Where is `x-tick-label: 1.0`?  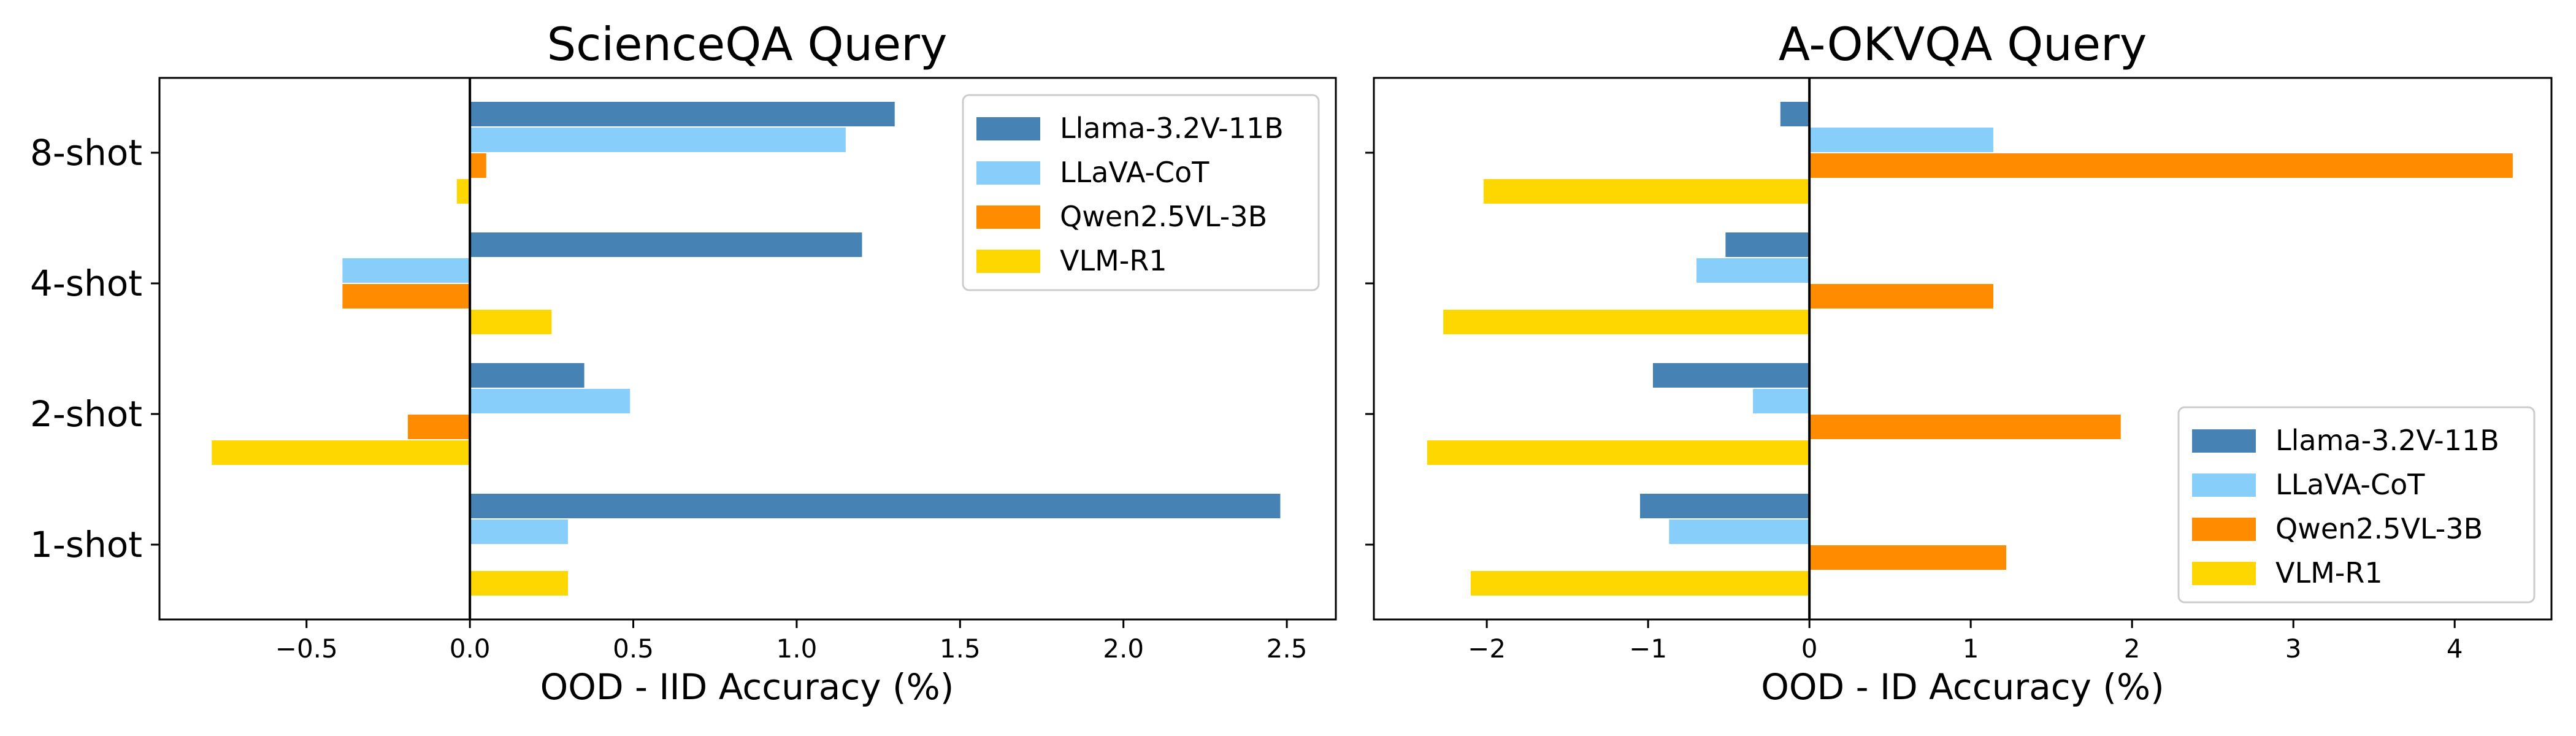
x-tick-label: 1.0 is located at coordinates (797, 649).